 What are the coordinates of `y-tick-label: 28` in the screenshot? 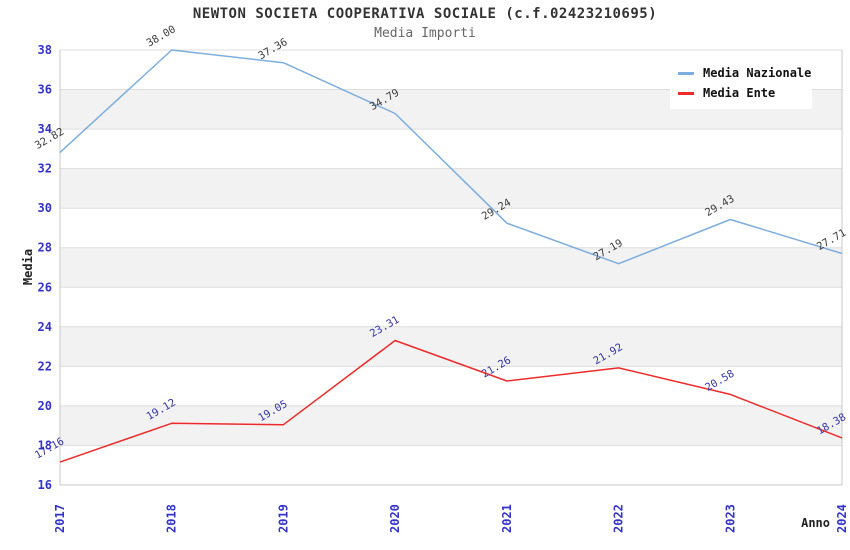 It's located at (45, 248).